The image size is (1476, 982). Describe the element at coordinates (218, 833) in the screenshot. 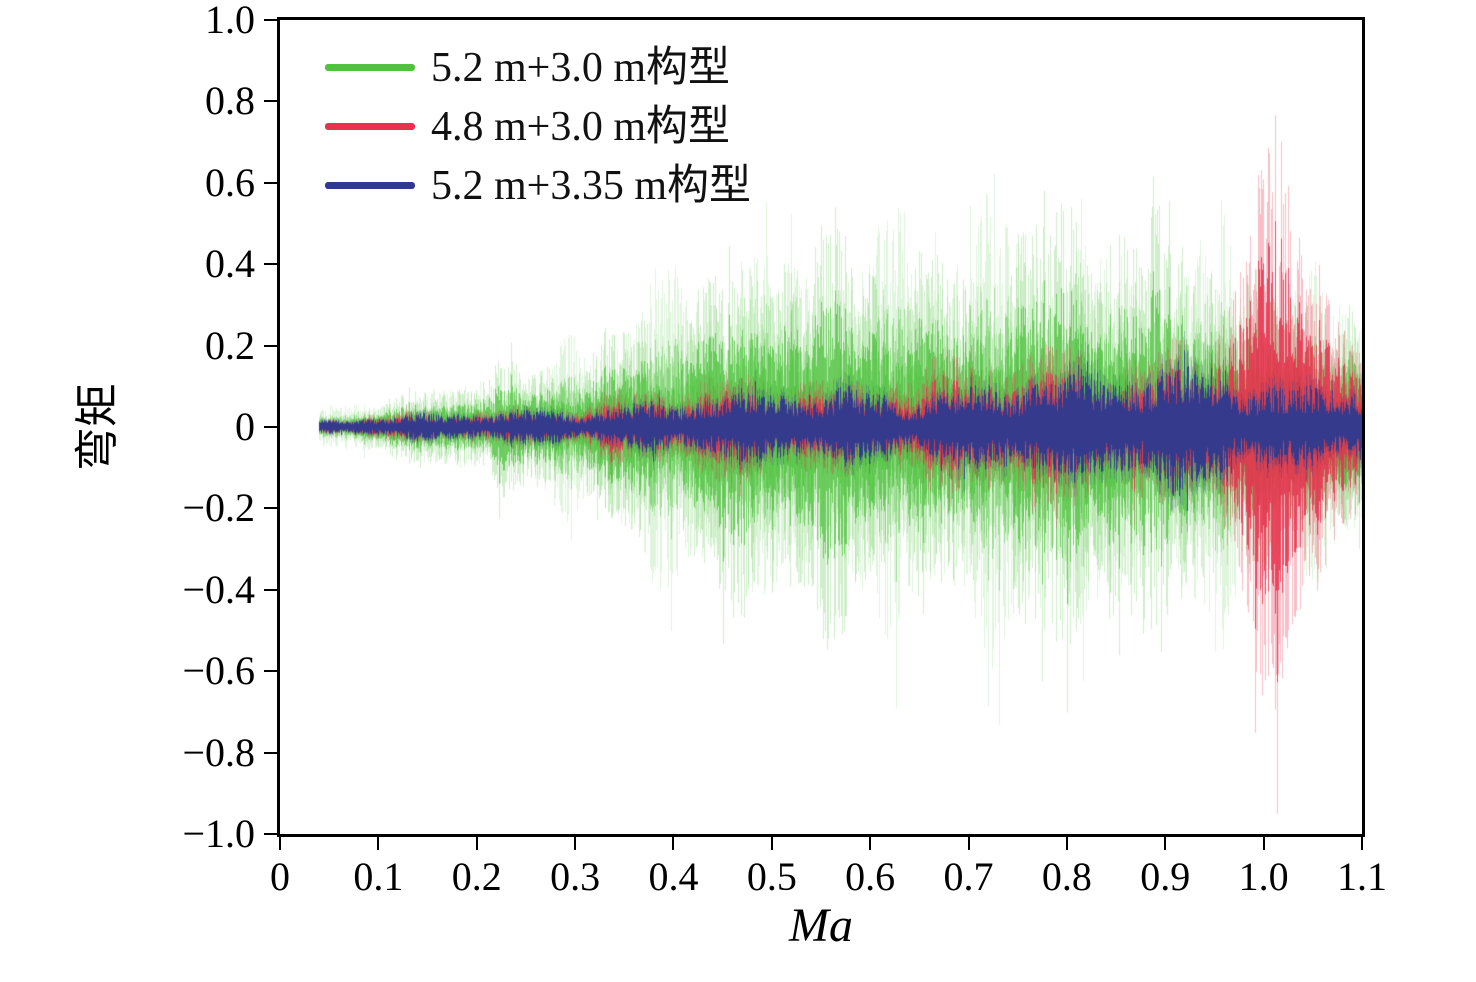

I see `y-tick-label: −1.0` at that location.